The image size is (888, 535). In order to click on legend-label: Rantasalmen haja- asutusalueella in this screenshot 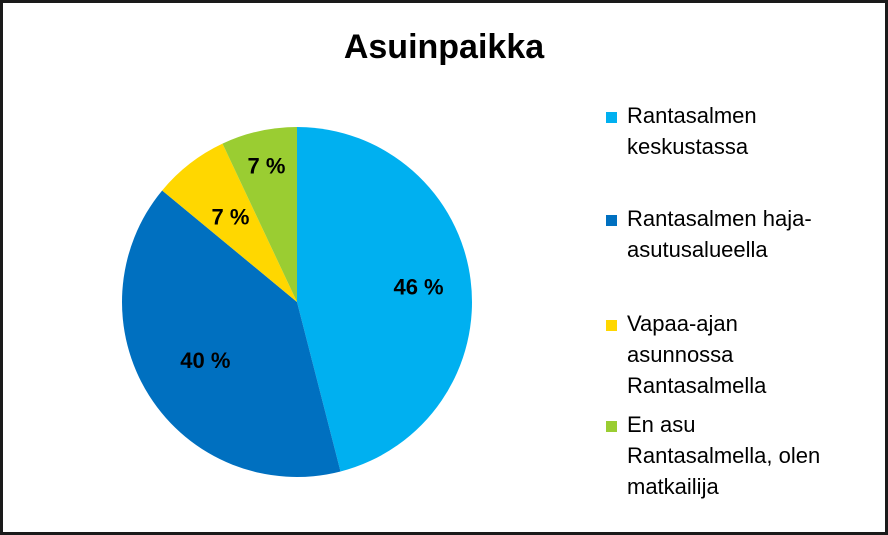, I will do `click(719, 234)`.